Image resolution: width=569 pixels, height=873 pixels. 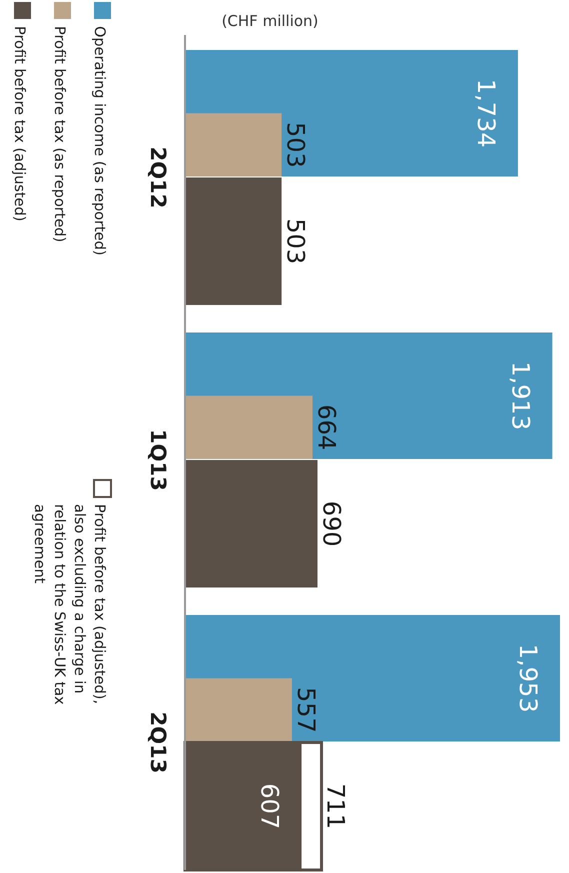 What do you see at coordinates (158, 177) in the screenshot?
I see `y-tick-label: 2Q12` at bounding box center [158, 177].